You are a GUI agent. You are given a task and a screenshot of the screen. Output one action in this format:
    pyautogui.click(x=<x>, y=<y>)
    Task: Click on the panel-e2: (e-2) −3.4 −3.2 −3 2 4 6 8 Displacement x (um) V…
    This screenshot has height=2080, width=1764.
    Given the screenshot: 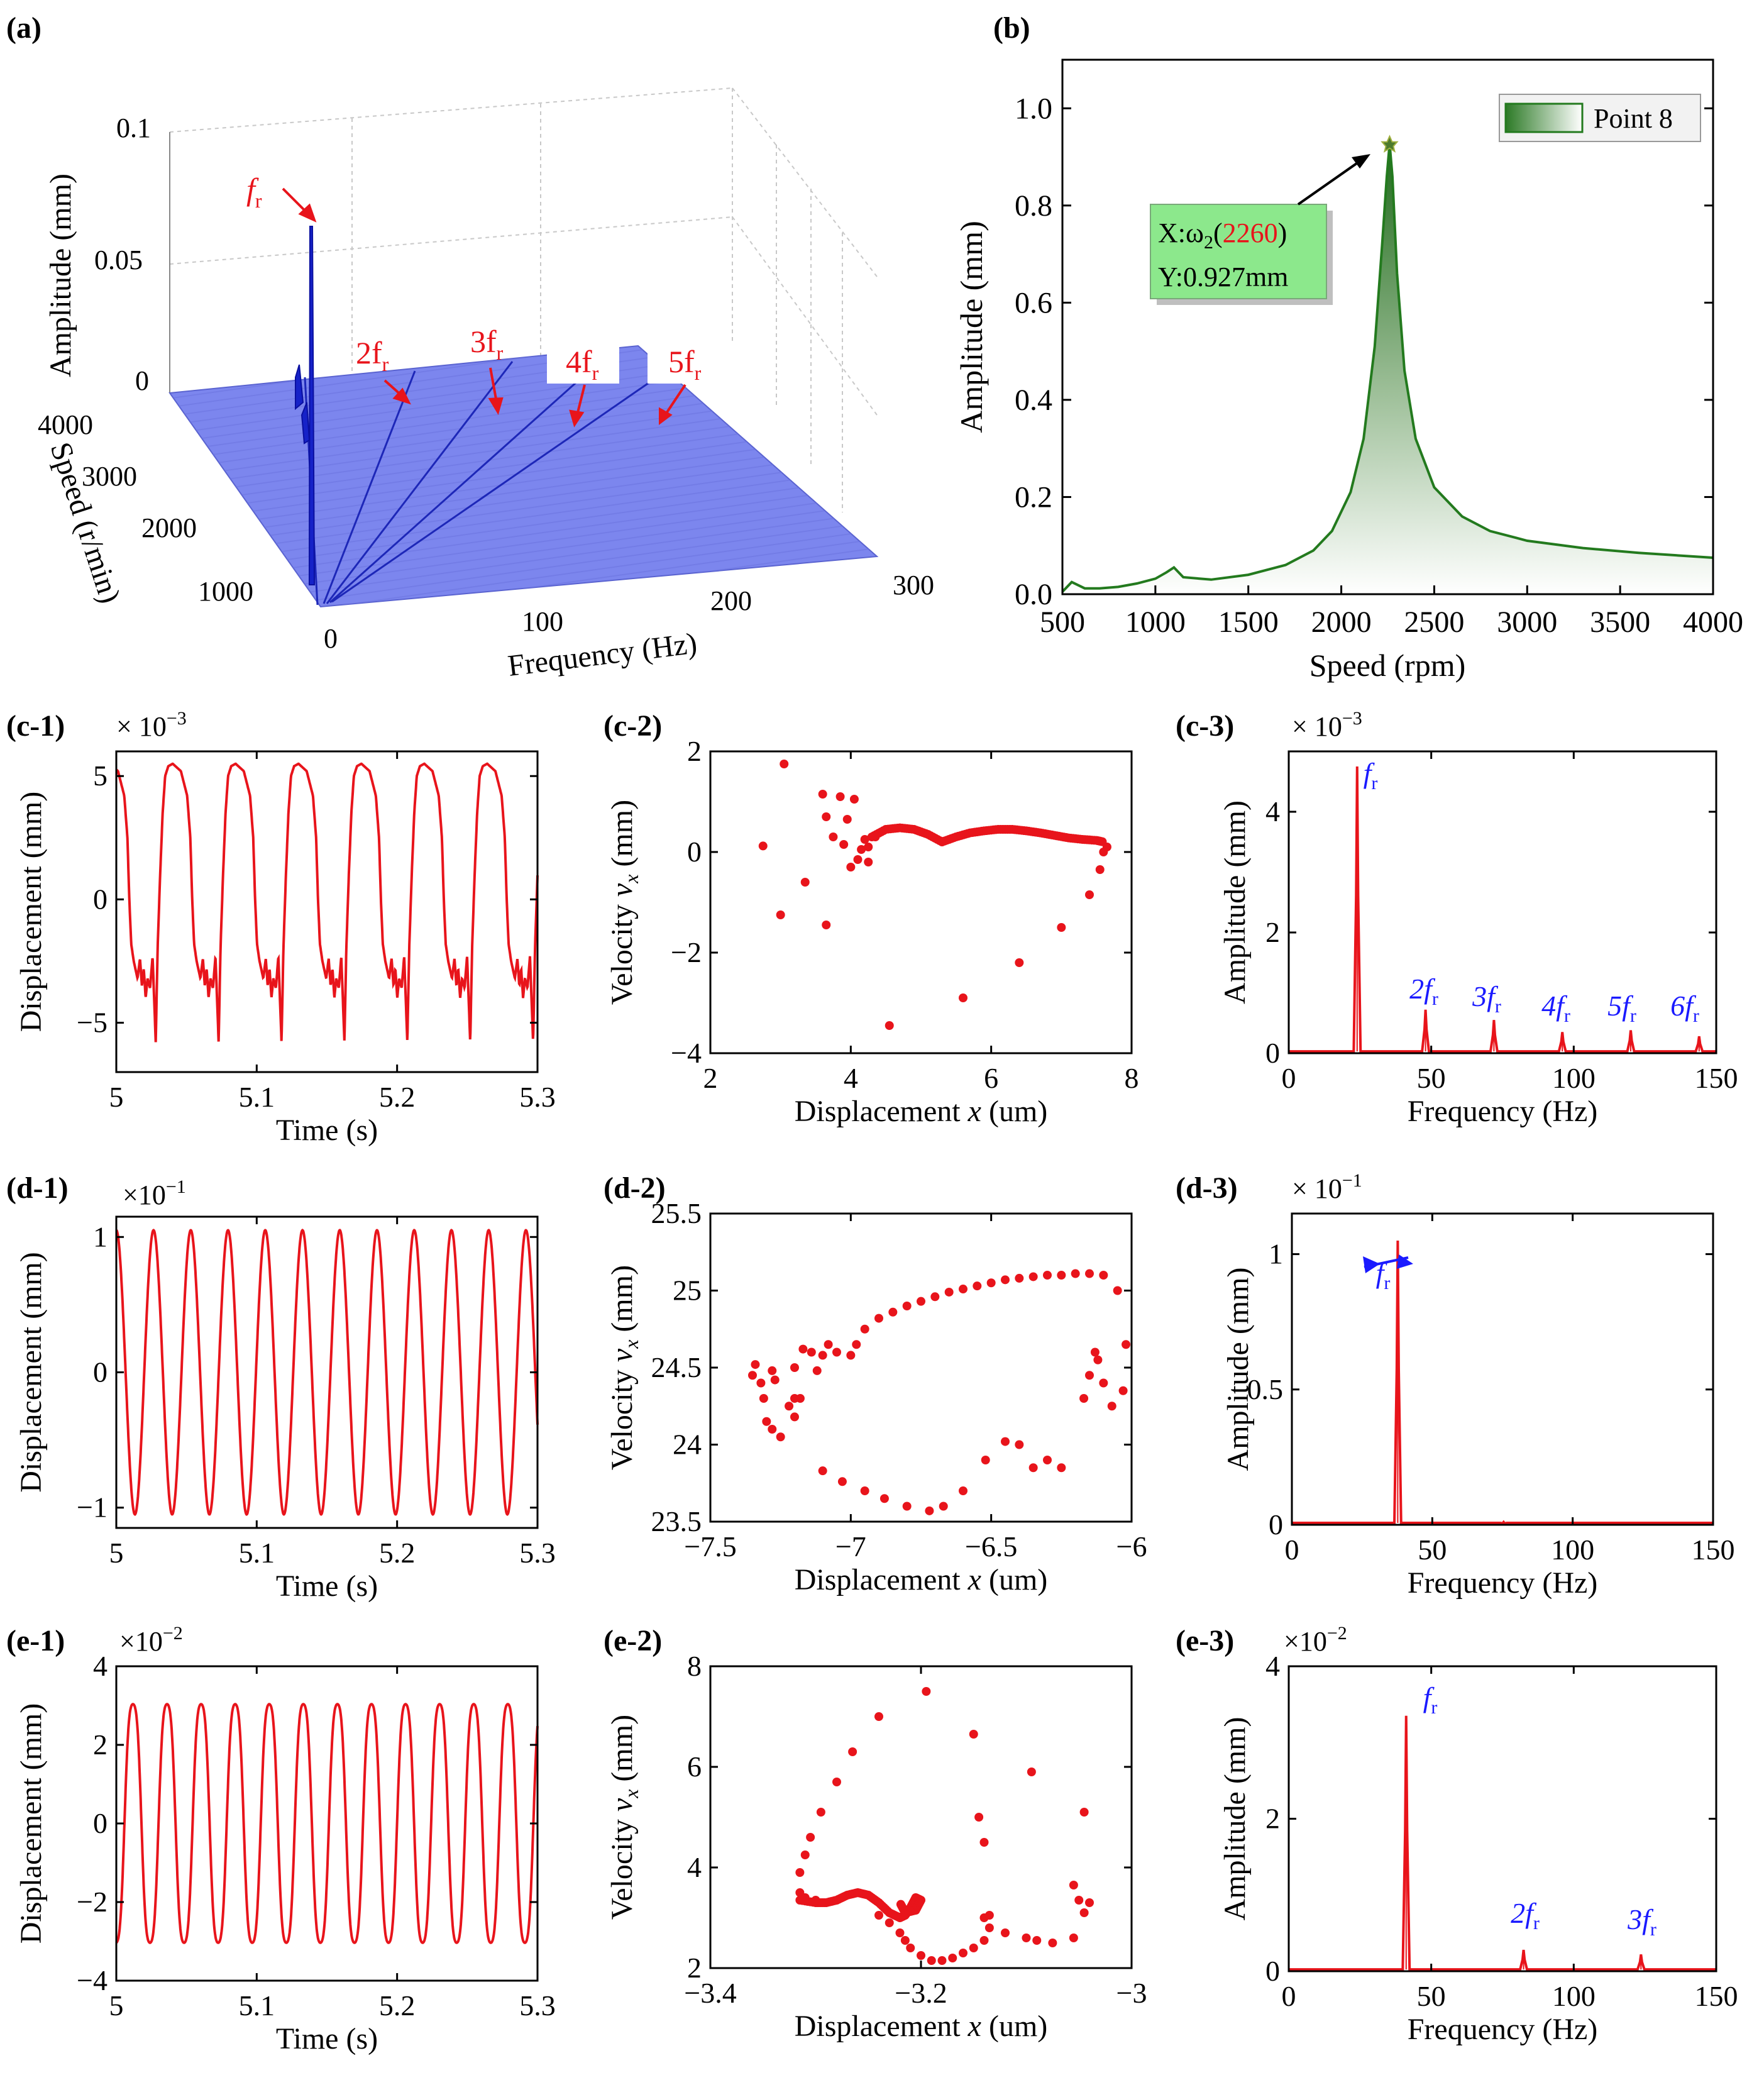 What is the action you would take?
    pyautogui.click(x=876, y=1833)
    